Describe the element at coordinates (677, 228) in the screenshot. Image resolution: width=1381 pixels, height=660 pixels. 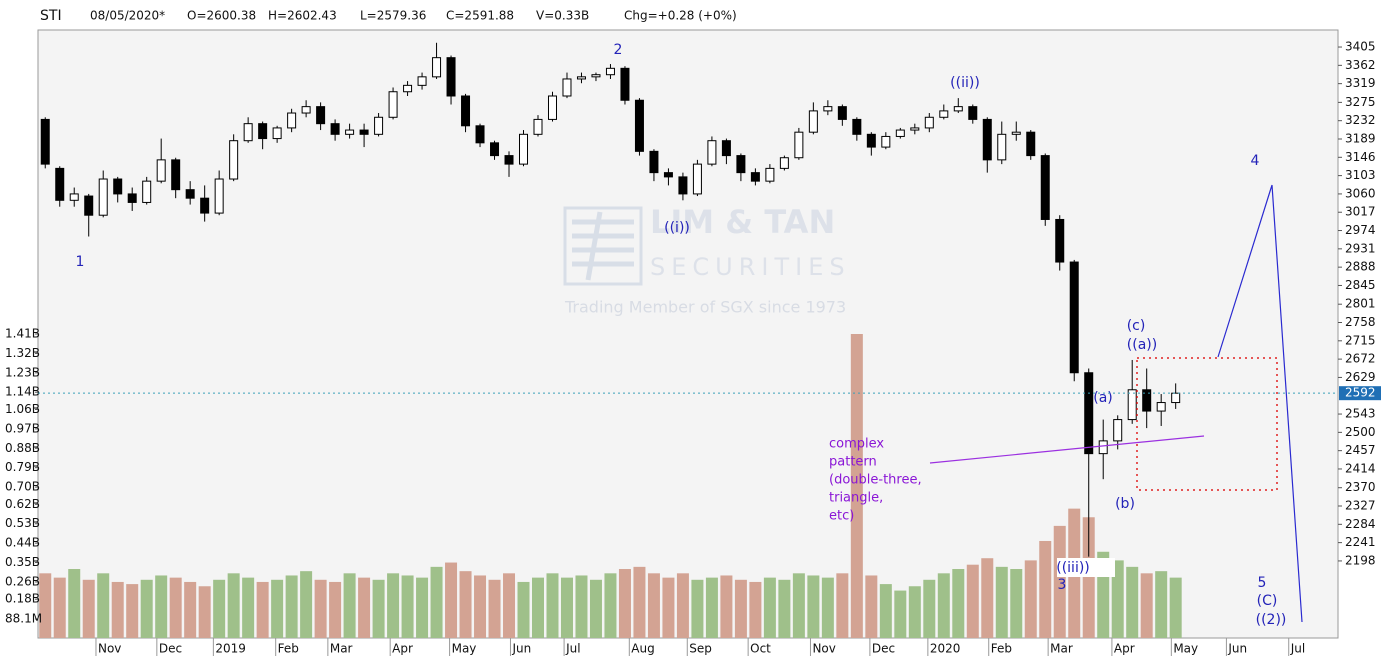
I see `wave-label: ((i))` at that location.